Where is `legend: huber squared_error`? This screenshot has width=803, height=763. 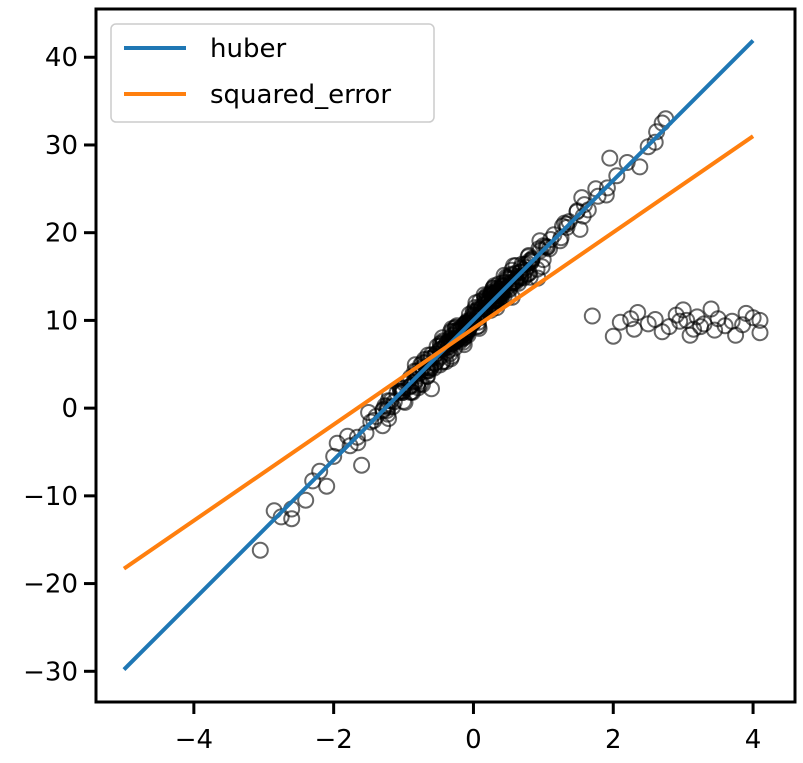 legend: huber squared_error is located at coordinates (272, 73).